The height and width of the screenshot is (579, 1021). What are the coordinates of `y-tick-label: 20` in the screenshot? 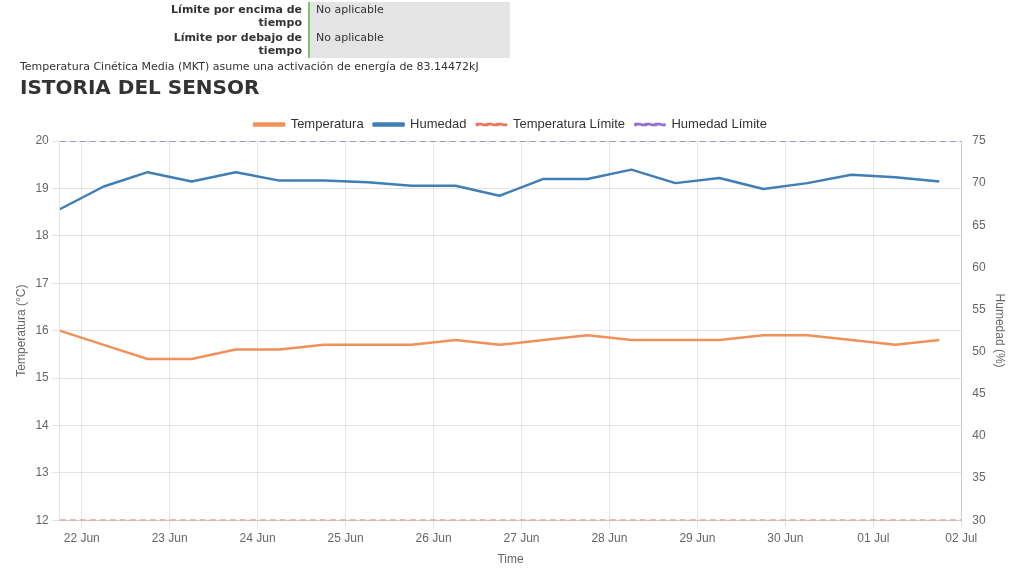 It's located at (42, 140).